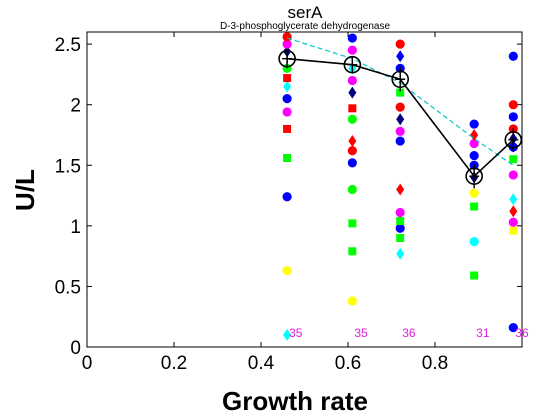 The image size is (560, 420). What do you see at coordinates (68, 166) in the screenshot?
I see `y-tick-label: 1.5` at bounding box center [68, 166].